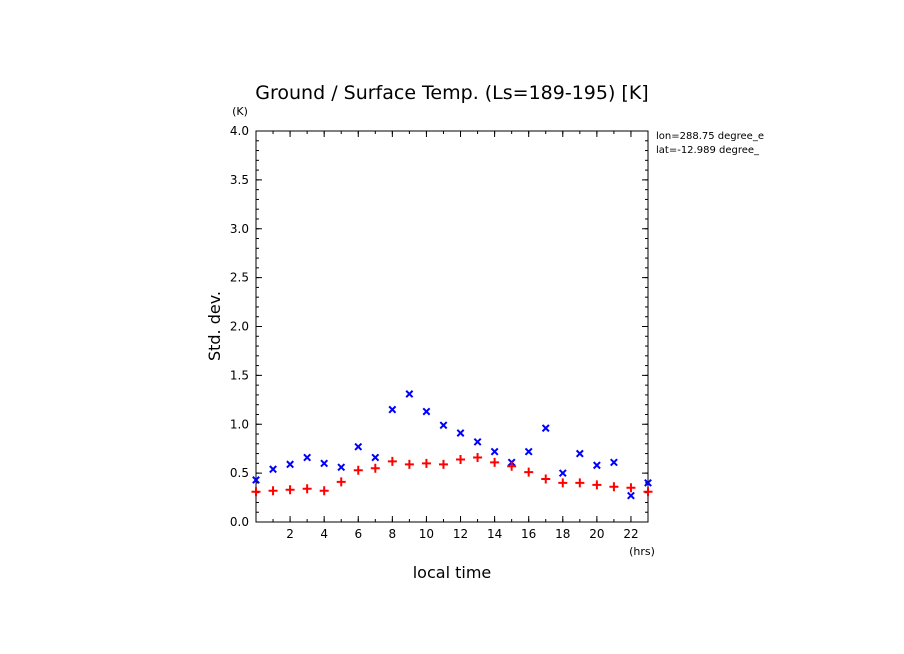 This screenshot has height=654, width=904. Describe the element at coordinates (239, 473) in the screenshot. I see `y-tick-label: 0.5` at that location.